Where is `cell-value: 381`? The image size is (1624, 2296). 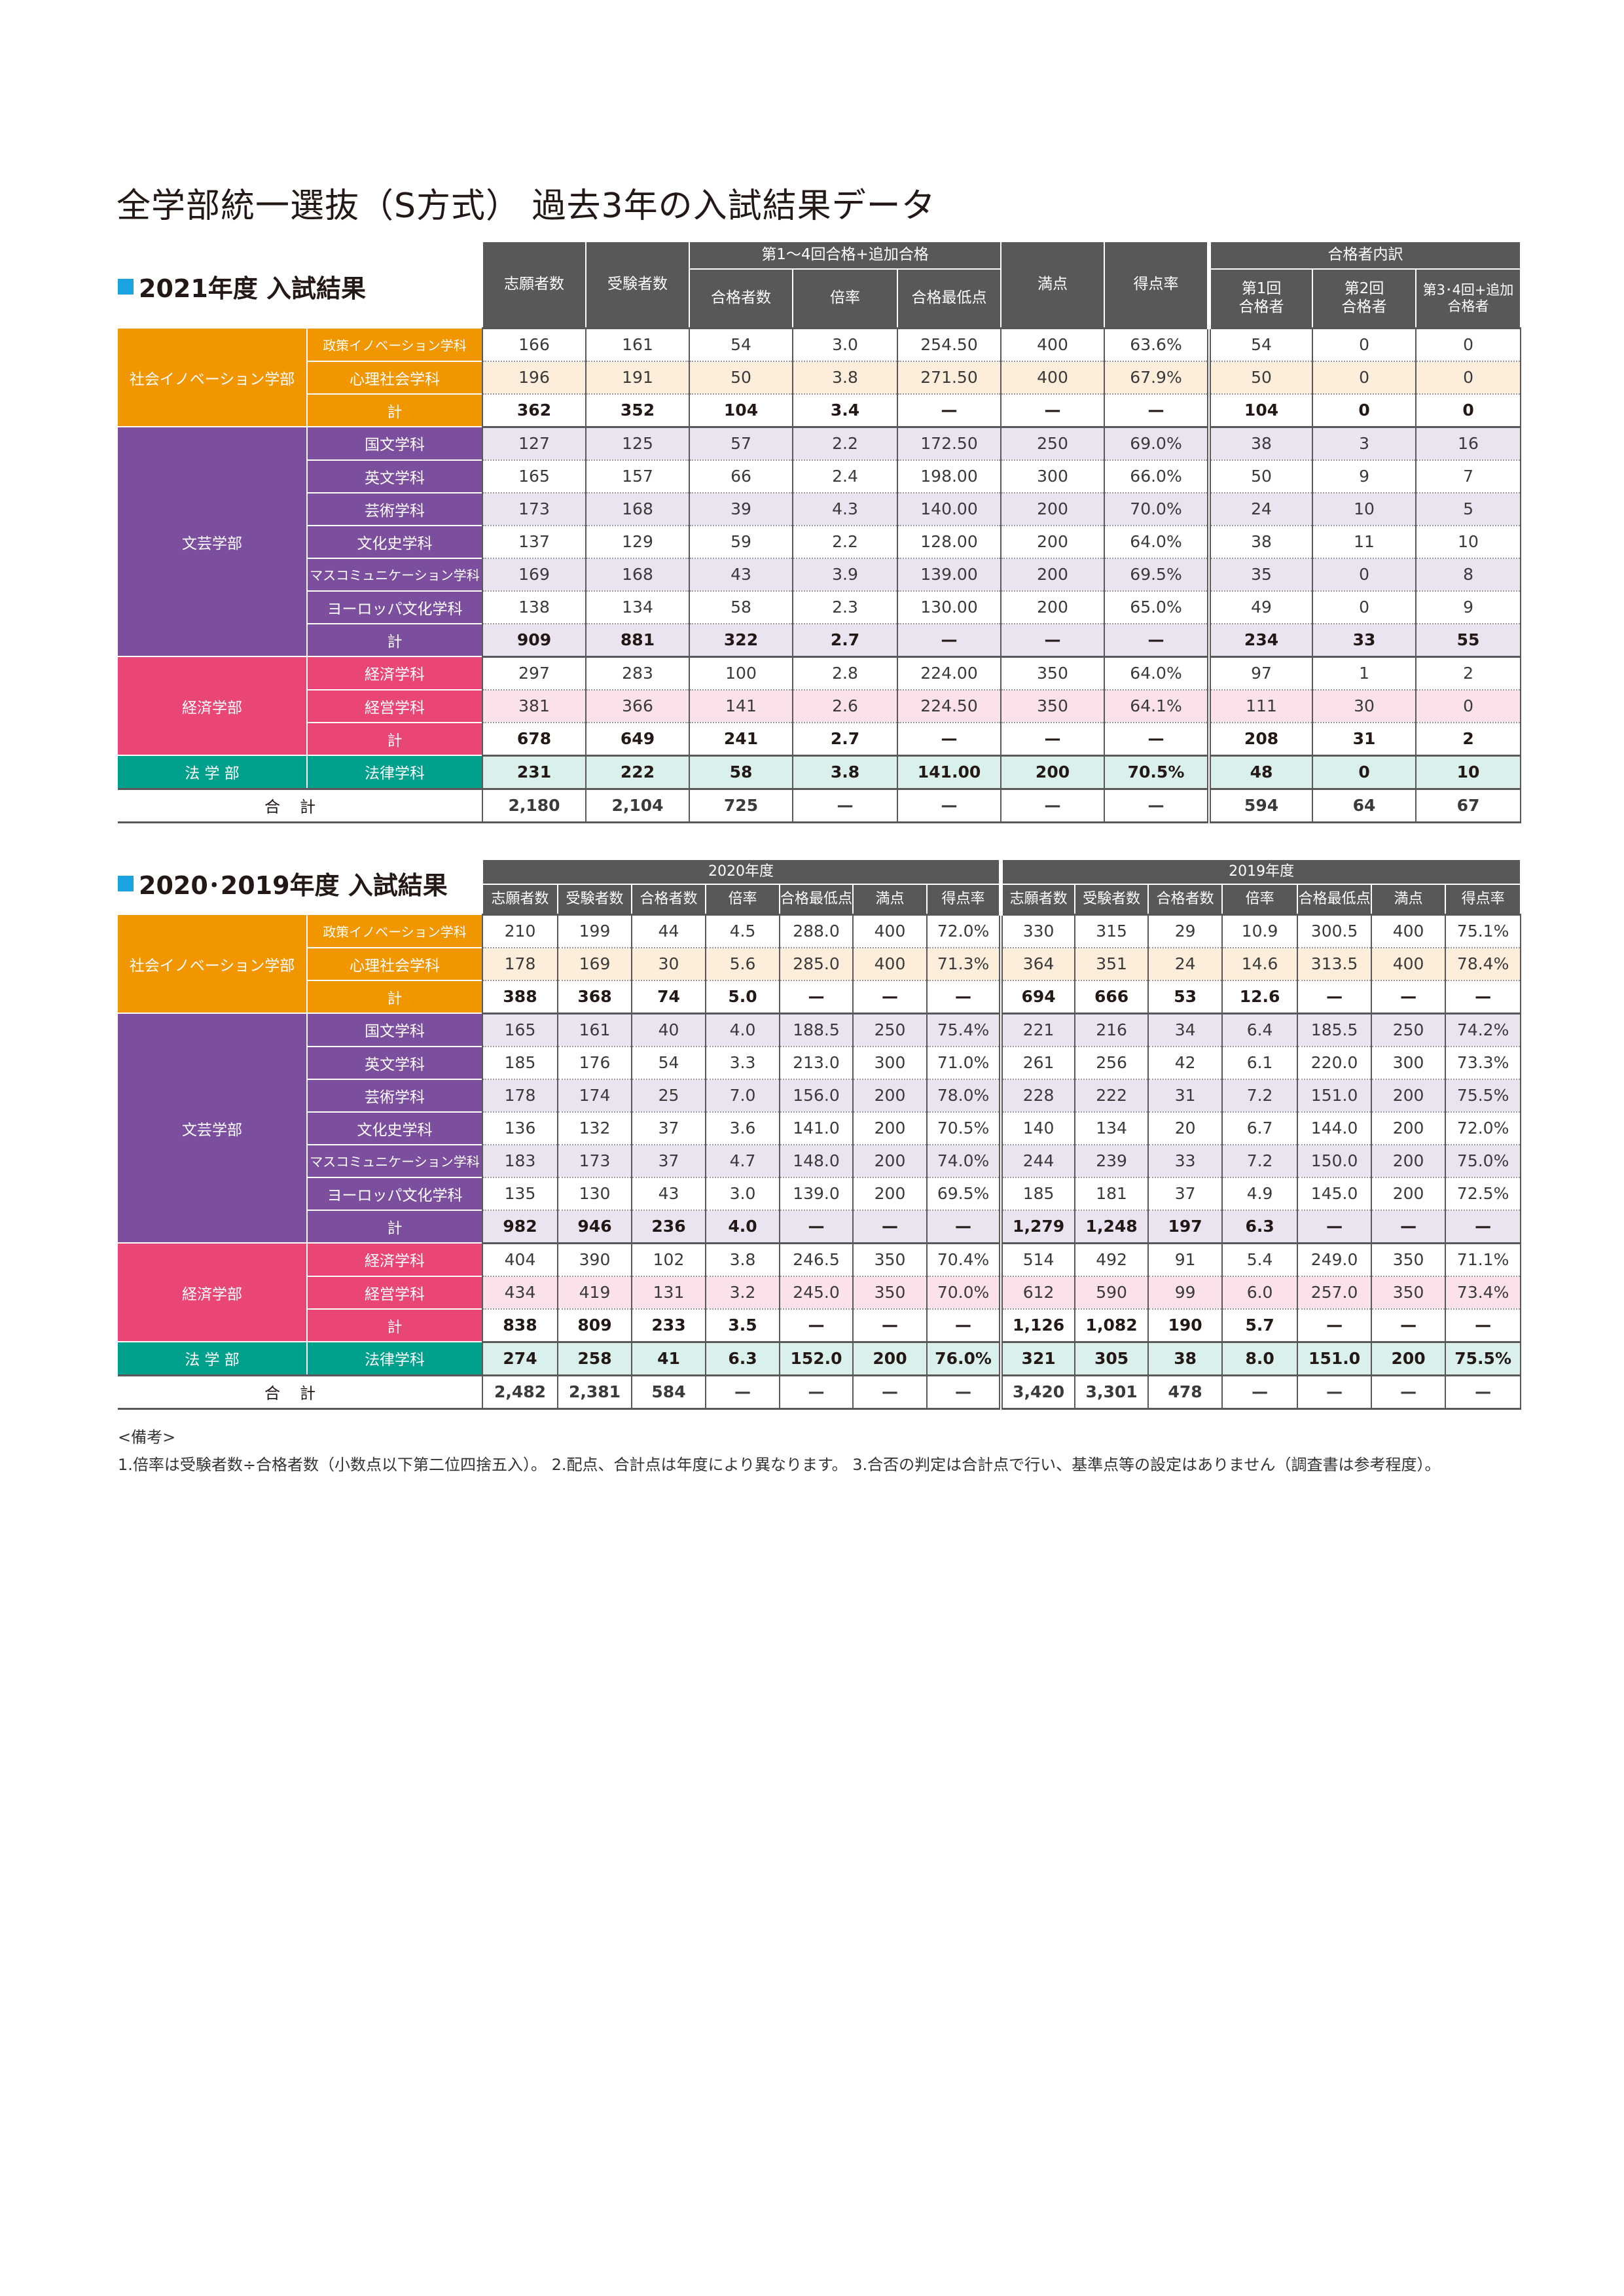
cell-value: 381 is located at coordinates (534, 706).